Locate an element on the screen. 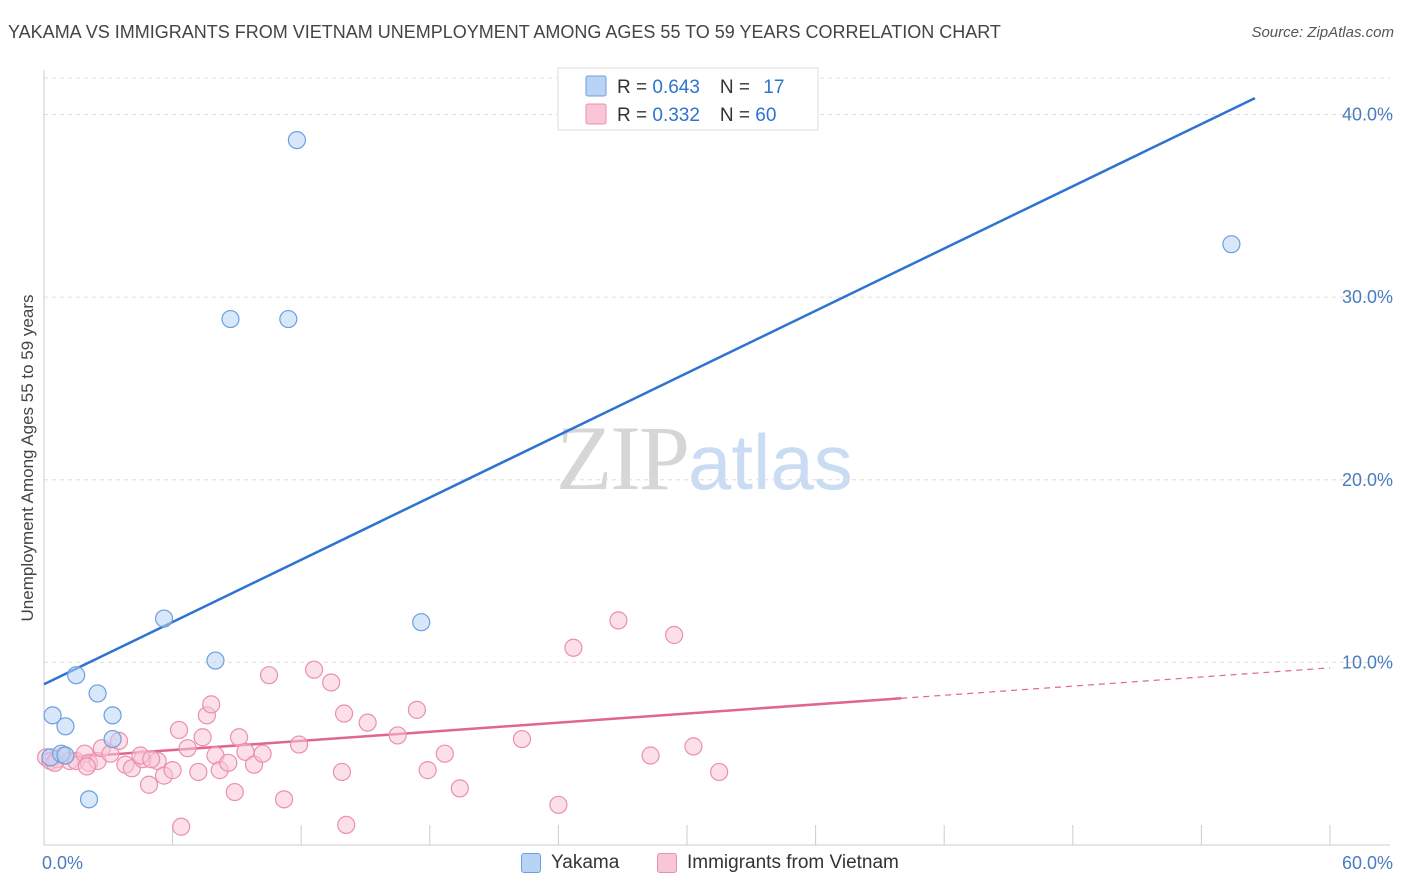 Image resolution: width=1406 pixels, height=892 pixels. series-legend-vietnam: Immigrants from Vietnam is located at coordinates (778, 863).